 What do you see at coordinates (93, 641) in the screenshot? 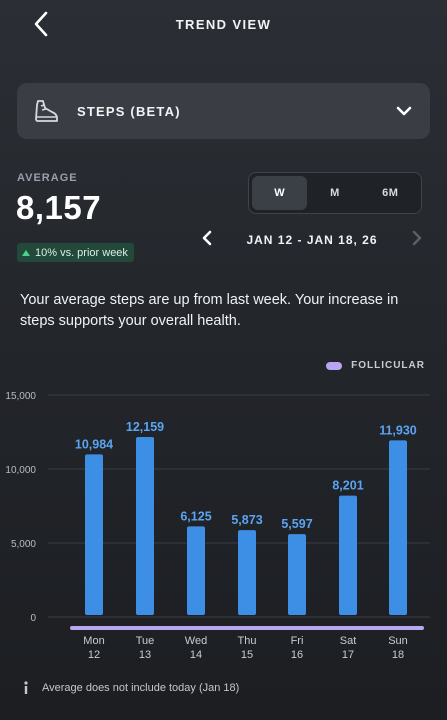
I see `x-tick-label: Mon` at bounding box center [93, 641].